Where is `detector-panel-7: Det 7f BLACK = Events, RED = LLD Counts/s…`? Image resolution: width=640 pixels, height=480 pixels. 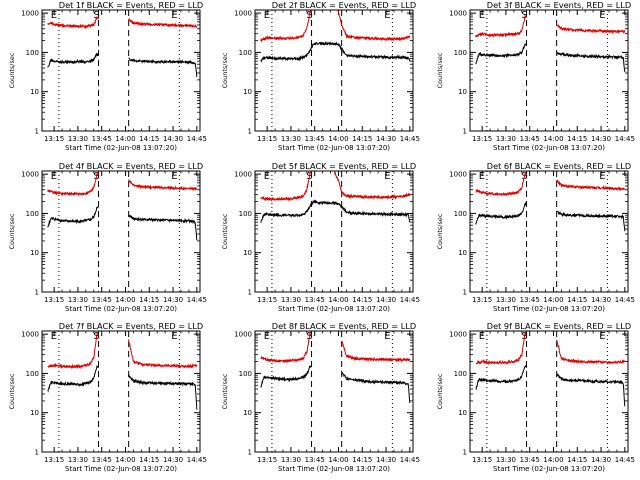
detector-panel-7: Det 7f BLACK = Events, RED = LLD Counts/s… is located at coordinates (107, 397).